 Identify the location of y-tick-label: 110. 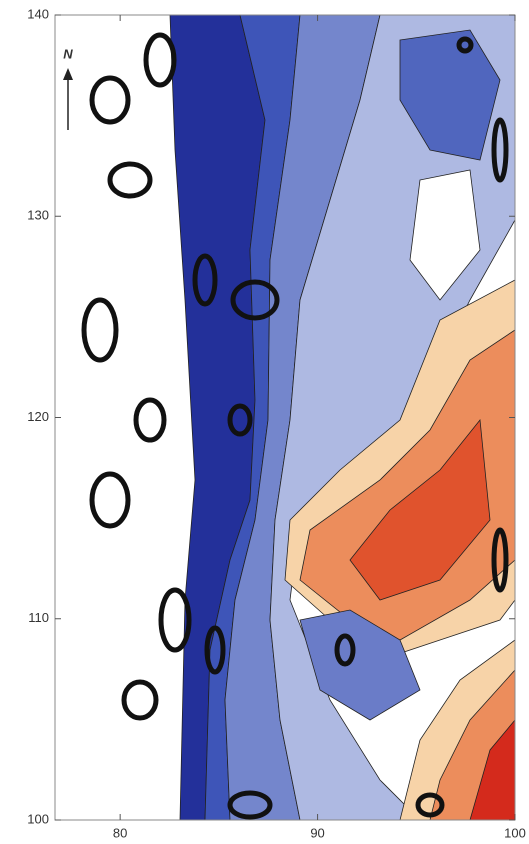
(38, 617).